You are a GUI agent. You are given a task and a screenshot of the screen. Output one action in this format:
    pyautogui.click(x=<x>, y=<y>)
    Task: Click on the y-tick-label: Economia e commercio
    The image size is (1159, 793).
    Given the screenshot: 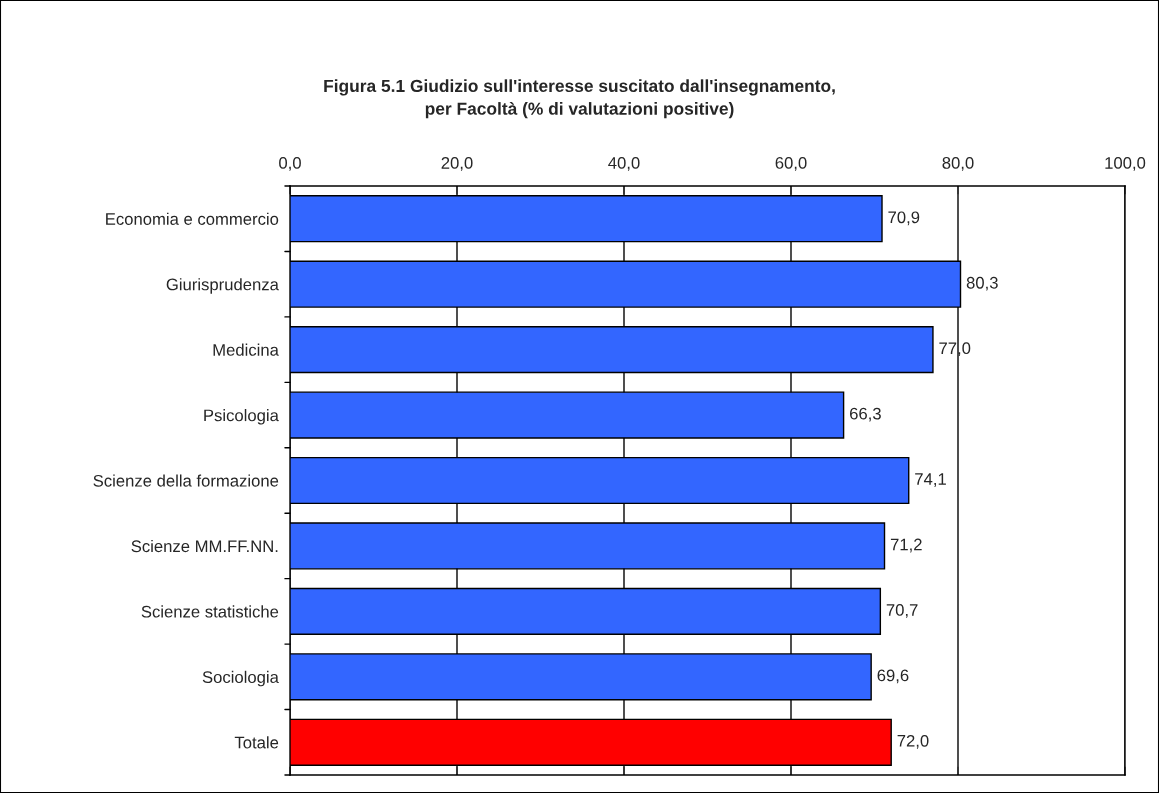 What is the action you would take?
    pyautogui.click(x=192, y=218)
    